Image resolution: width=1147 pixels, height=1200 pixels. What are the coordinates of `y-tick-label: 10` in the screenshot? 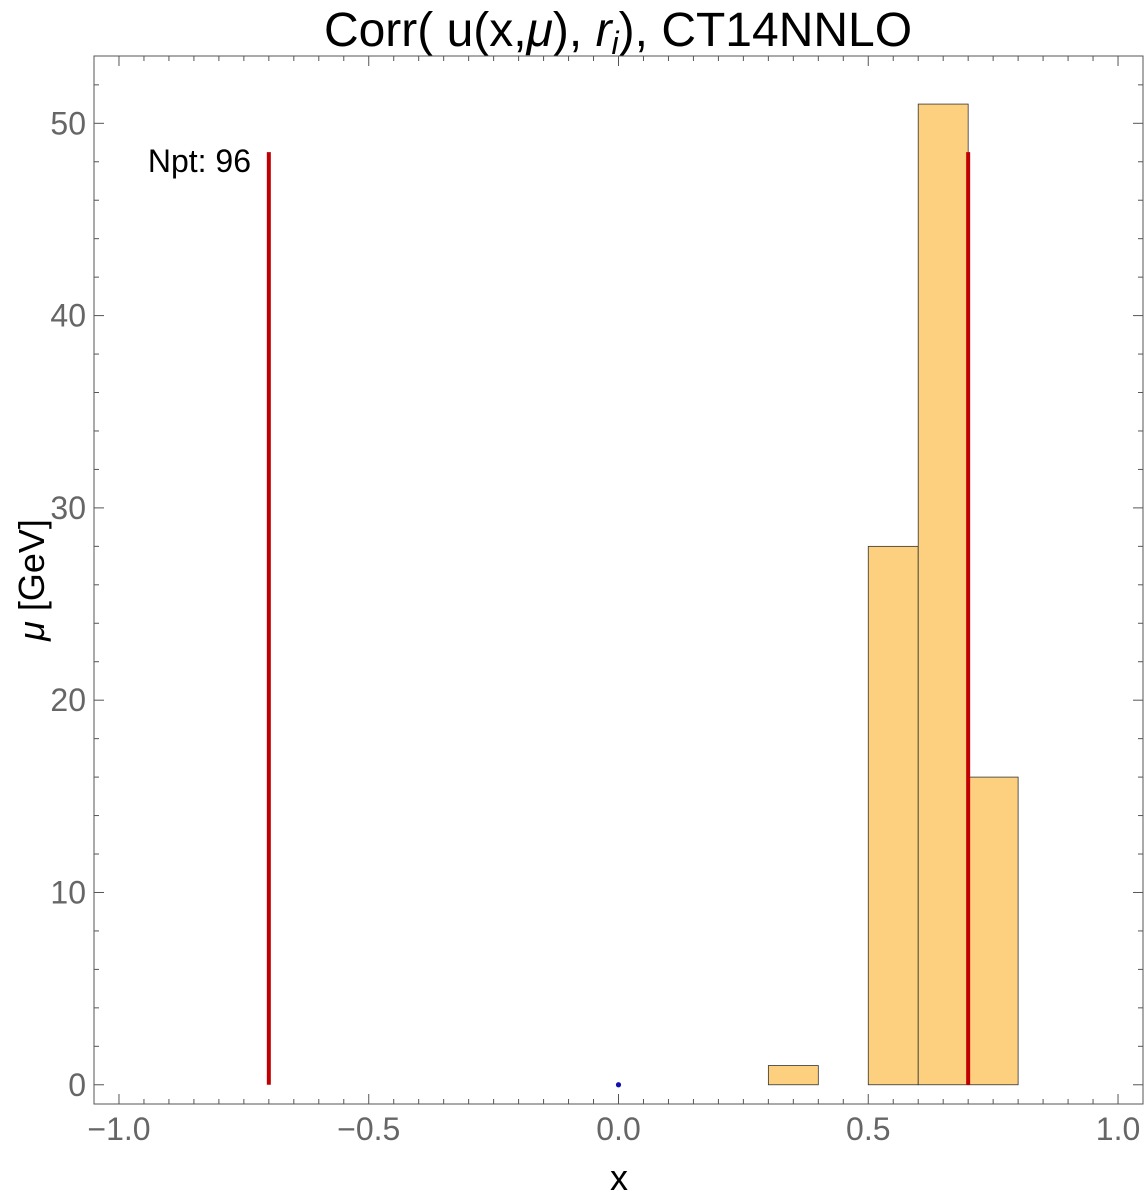 It's located at (68, 892).